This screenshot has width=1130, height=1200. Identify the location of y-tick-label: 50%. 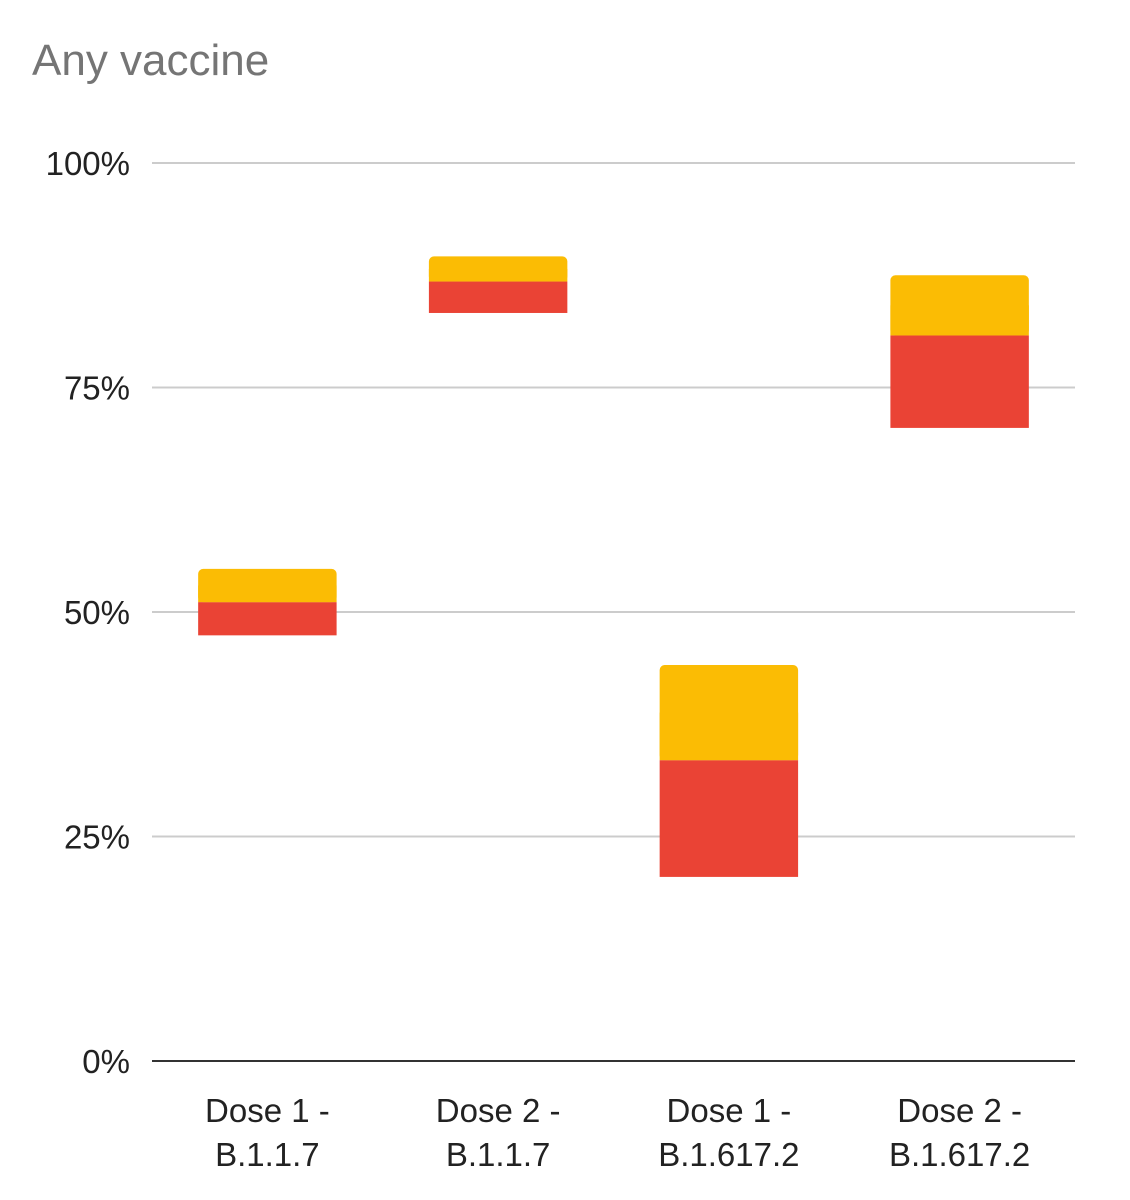
(97, 612).